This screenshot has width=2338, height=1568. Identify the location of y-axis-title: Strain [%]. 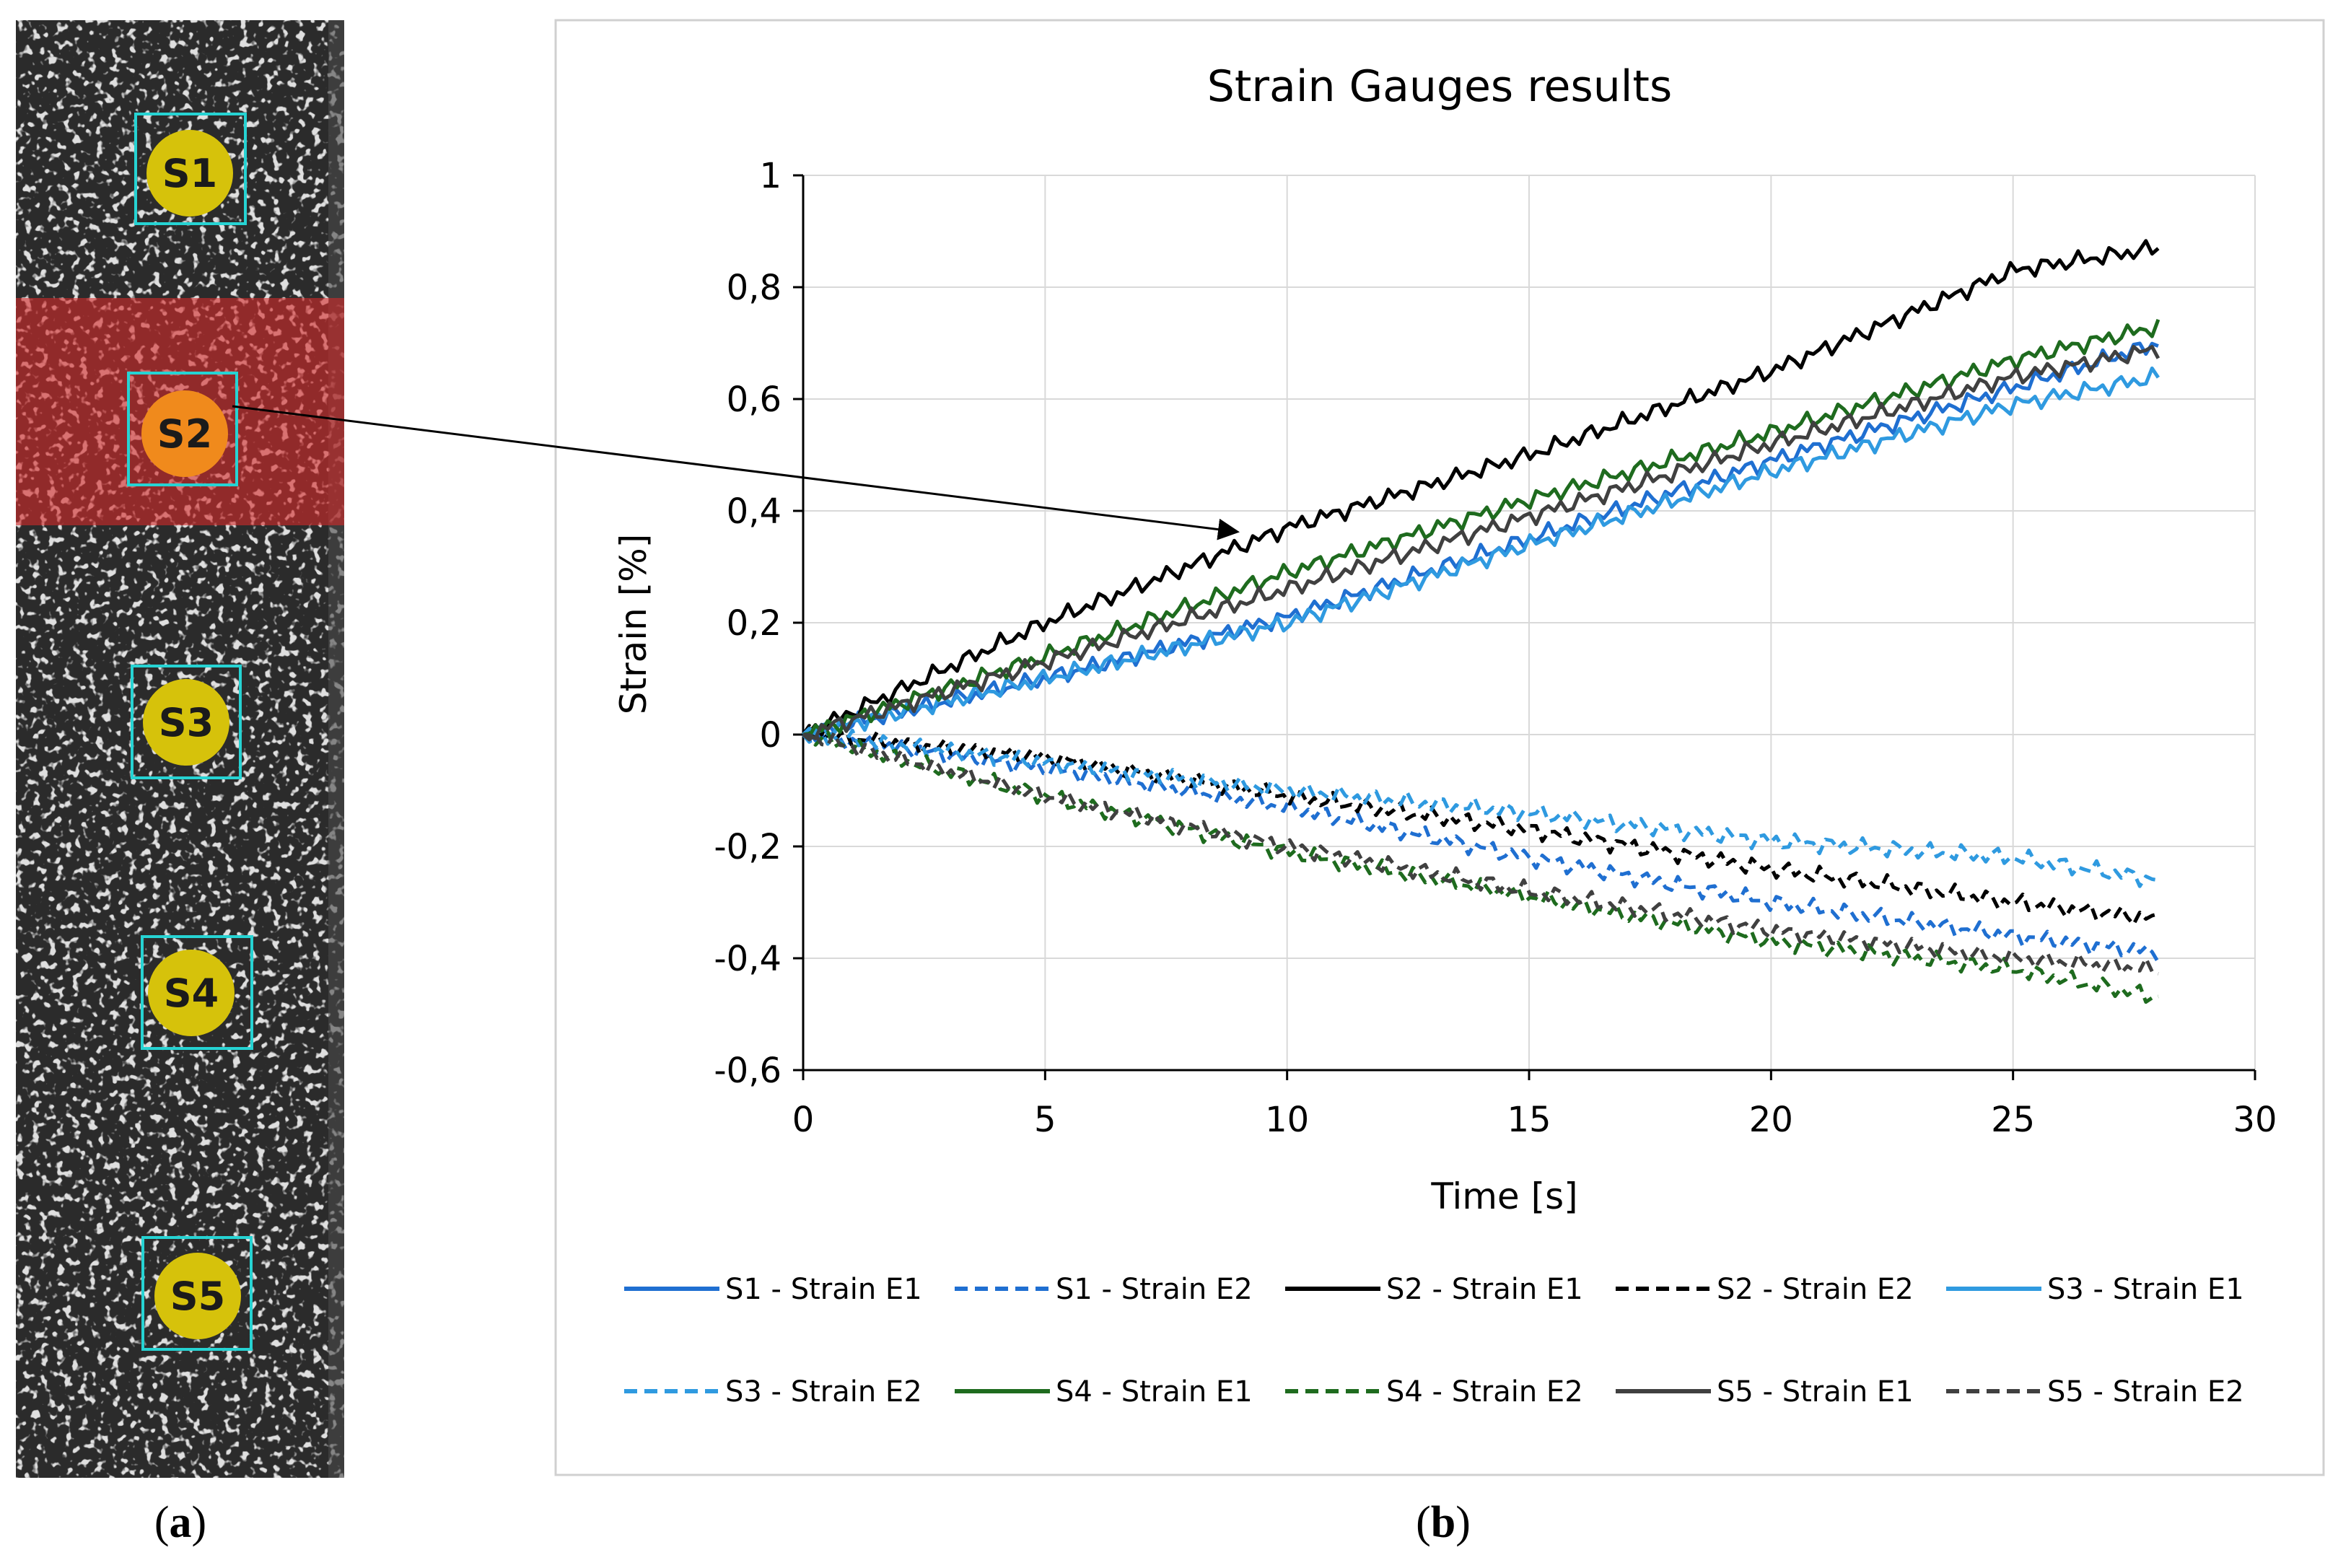
(633, 624).